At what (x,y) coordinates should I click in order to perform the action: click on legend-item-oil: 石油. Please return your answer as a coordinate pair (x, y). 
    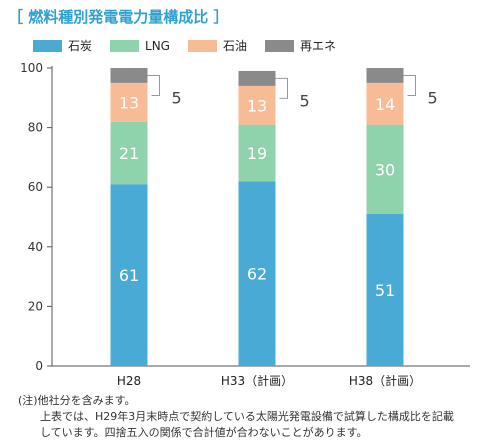
    Looking at the image, I should click on (217, 45).